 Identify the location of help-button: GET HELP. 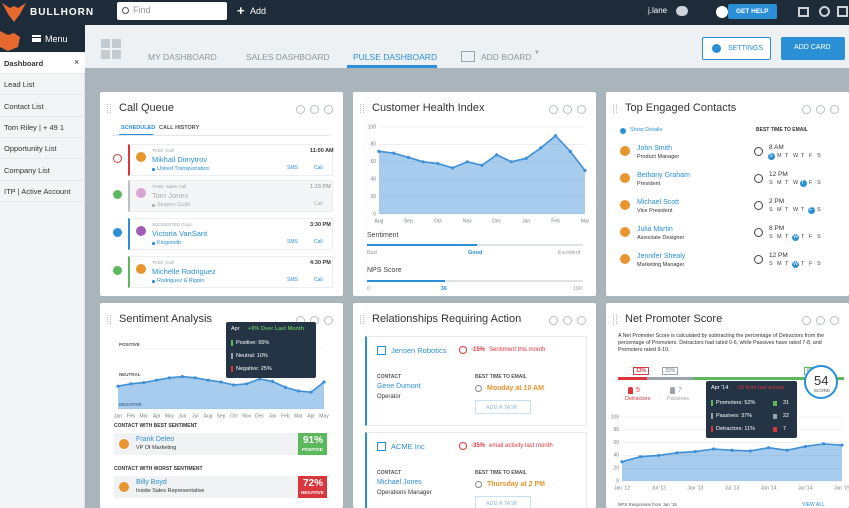
(752, 11).